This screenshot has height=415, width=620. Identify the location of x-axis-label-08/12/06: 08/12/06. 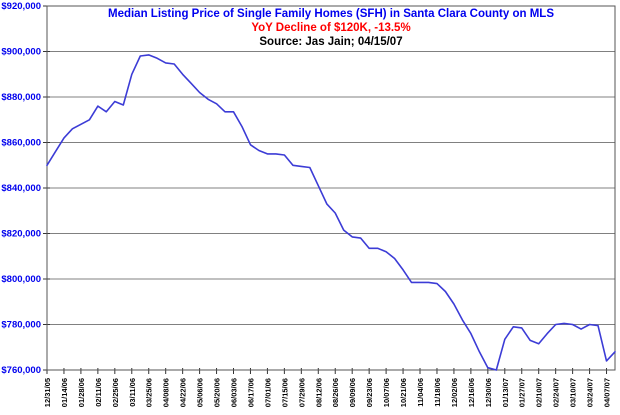
(318, 392).